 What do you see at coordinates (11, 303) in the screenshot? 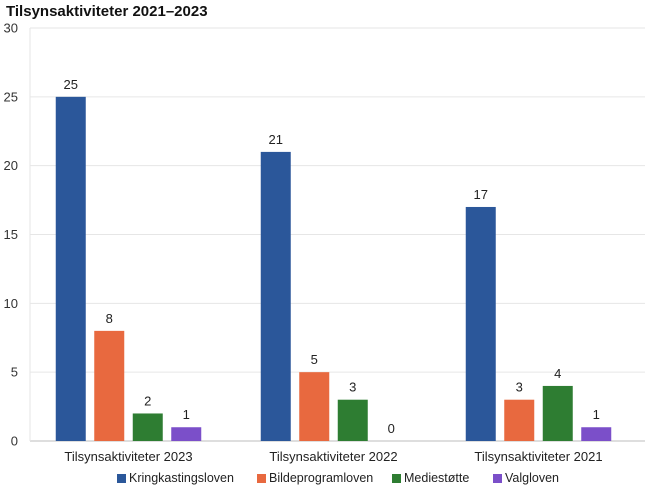
I see `y-tick-label: 10` at bounding box center [11, 303].